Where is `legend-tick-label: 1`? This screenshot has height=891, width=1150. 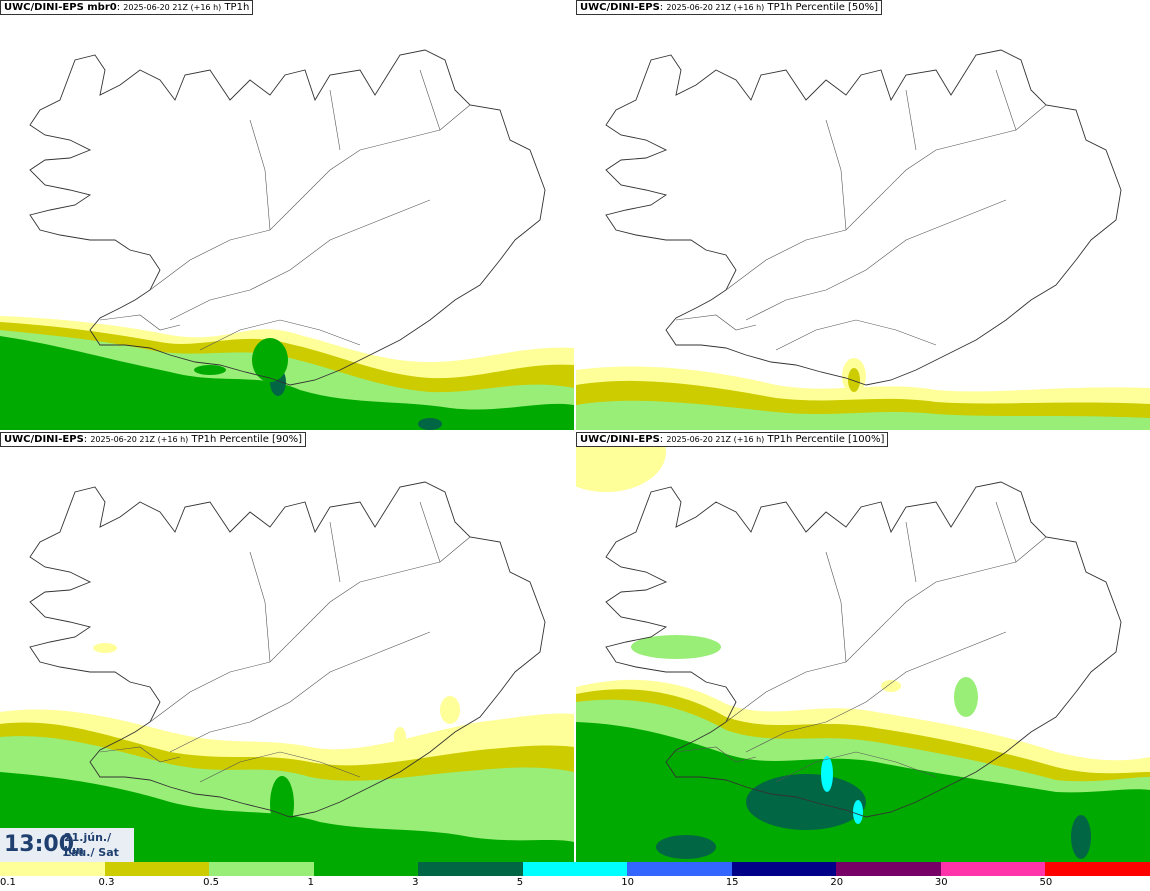
legend-tick-label: 1 is located at coordinates (310, 882).